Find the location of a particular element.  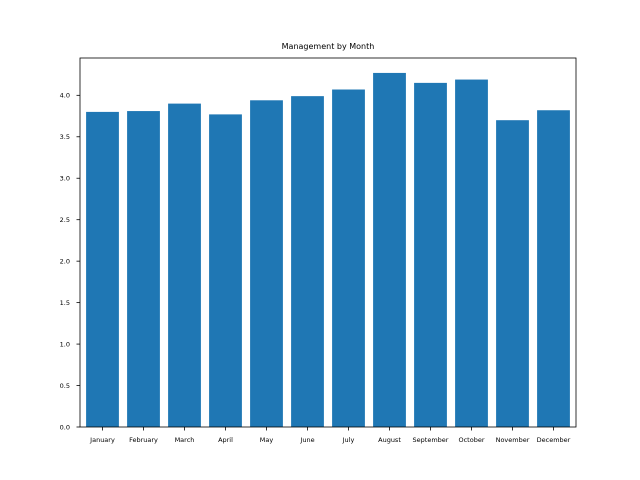

x-tick-label: March is located at coordinates (185, 440).